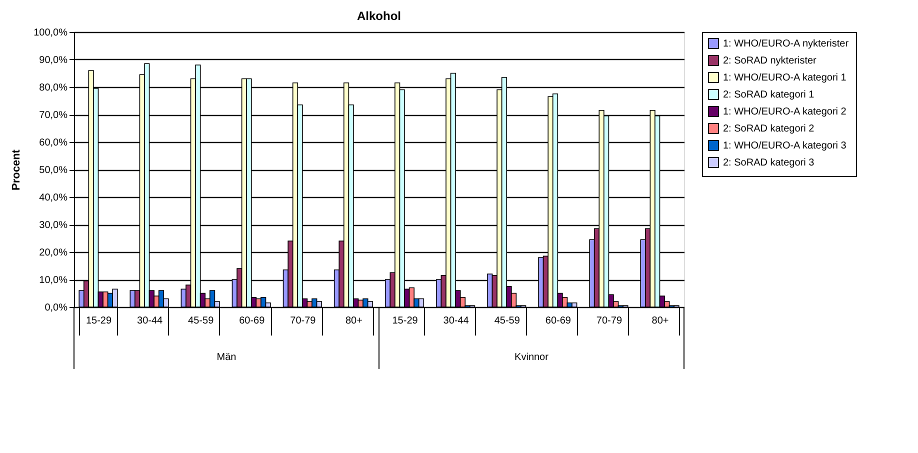 The image size is (918, 453). Describe the element at coordinates (53, 170) in the screenshot. I see `y-tick-label: 50,0%` at that location.